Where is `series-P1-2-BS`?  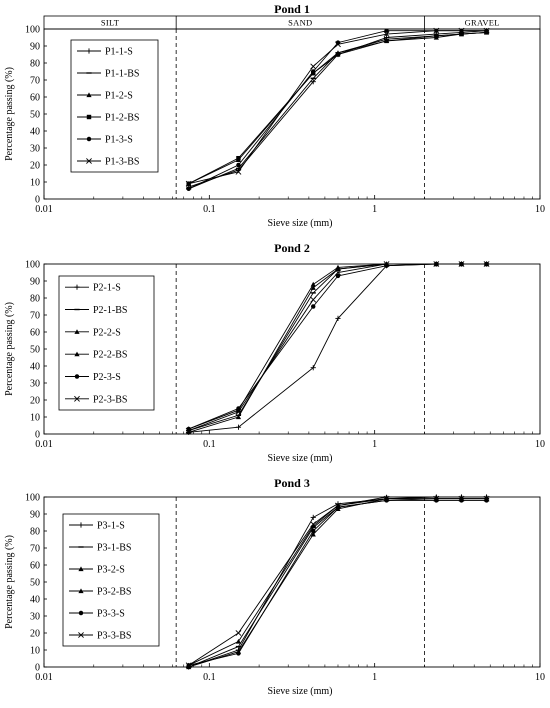 series-P1-2-BS is located at coordinates (337, 108).